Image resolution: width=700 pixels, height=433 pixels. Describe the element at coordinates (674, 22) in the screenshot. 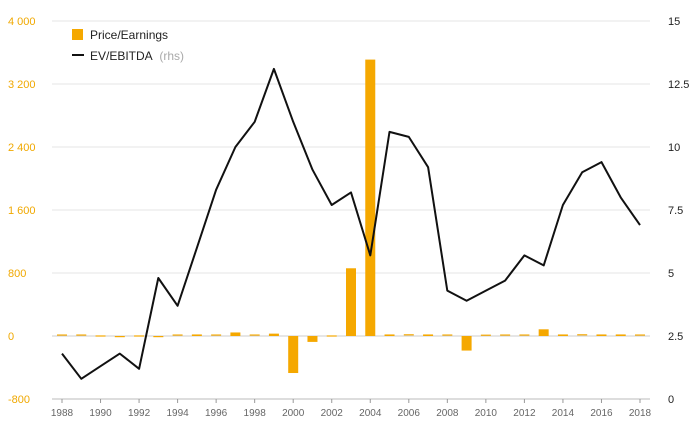

I see `right-tick-label: 15` at that location.